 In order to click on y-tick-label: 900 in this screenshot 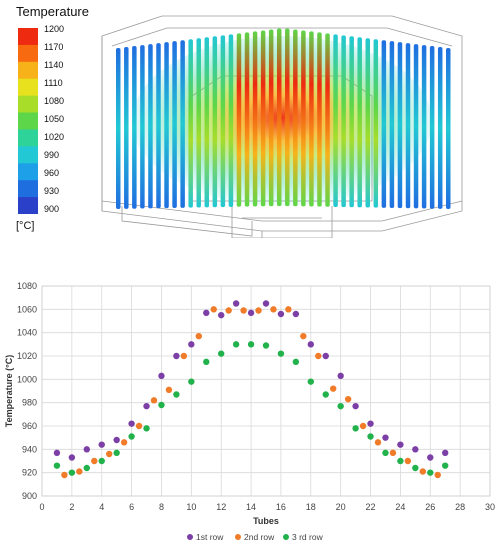, I will do `click(29, 496)`.